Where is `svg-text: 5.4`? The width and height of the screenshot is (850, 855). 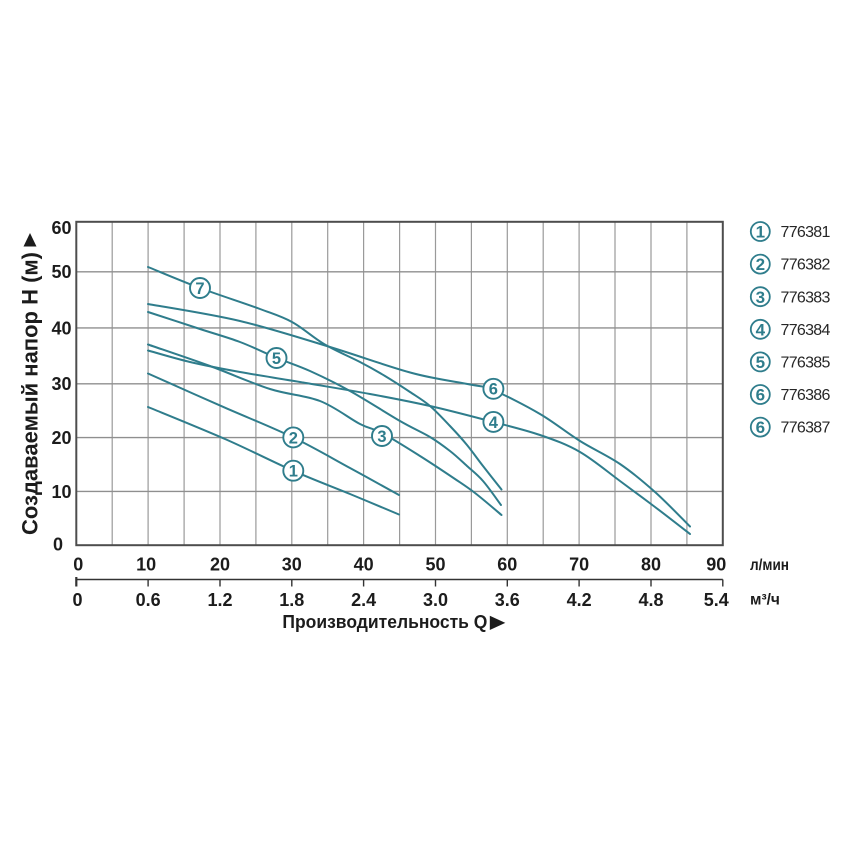
svg-text: 5.4 is located at coordinates (716, 600).